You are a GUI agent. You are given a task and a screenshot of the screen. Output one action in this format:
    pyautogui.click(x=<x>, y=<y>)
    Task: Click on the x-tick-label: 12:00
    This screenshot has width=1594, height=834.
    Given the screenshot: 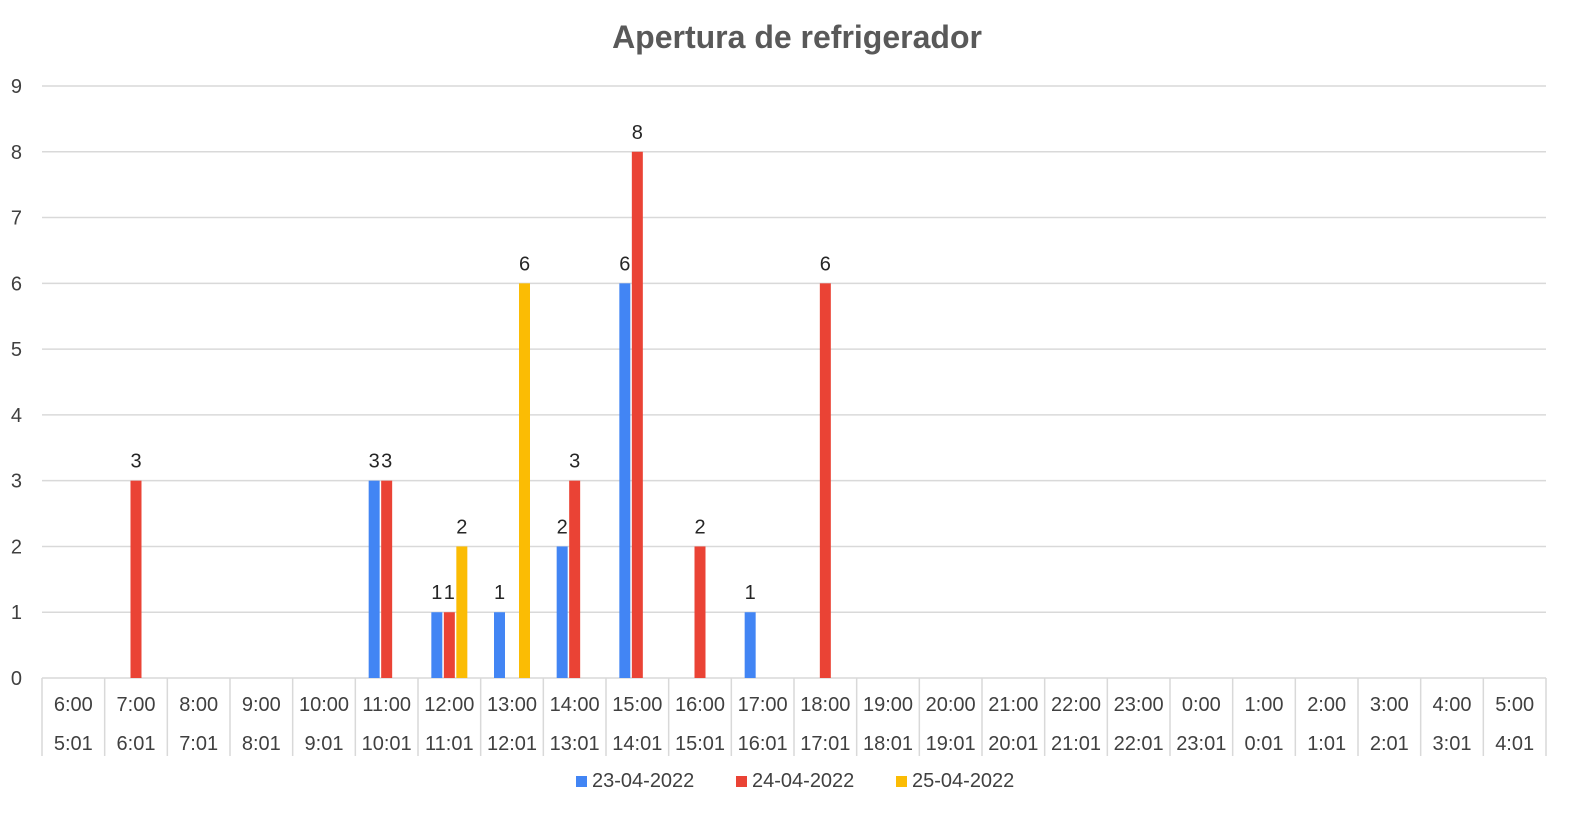 What is the action you would take?
    pyautogui.click(x=449, y=705)
    